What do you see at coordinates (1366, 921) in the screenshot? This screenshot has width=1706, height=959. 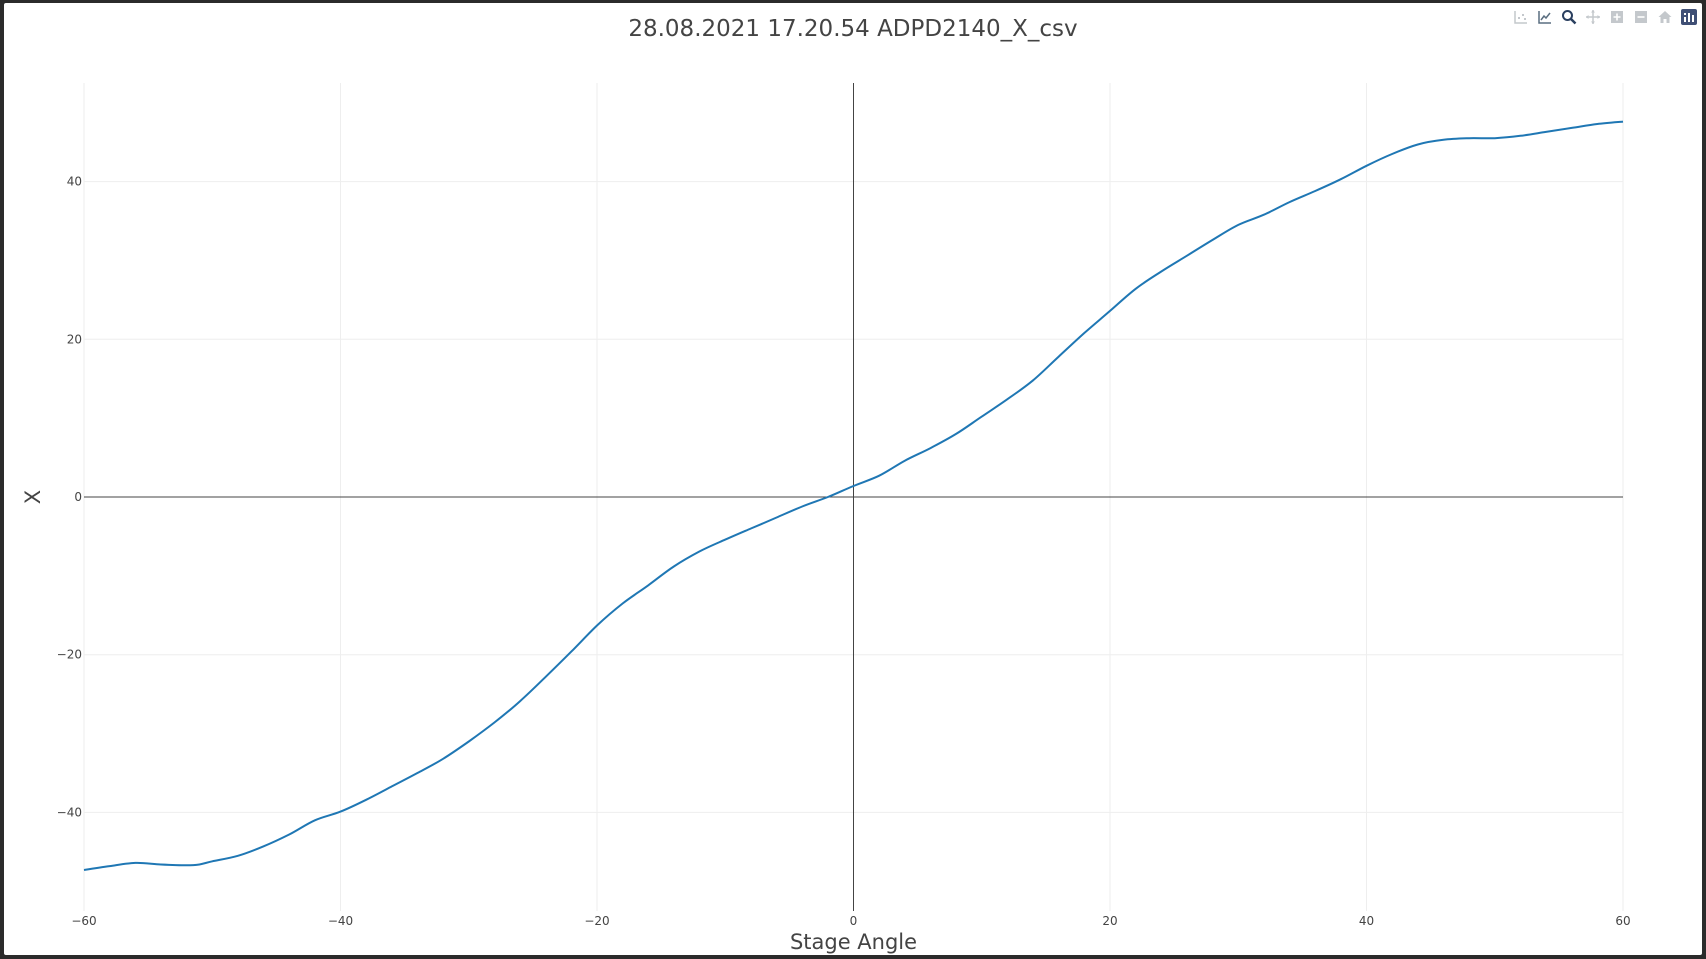 I see `x-tick-label: 40` at bounding box center [1366, 921].